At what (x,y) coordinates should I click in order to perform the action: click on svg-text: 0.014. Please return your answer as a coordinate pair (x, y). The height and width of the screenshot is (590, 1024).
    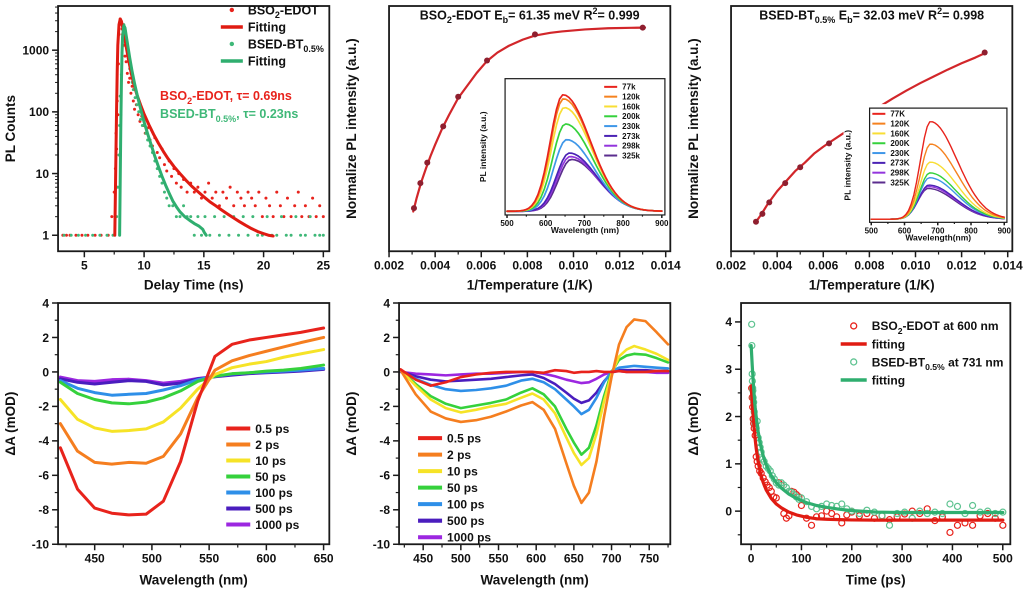
    Looking at the image, I should click on (666, 265).